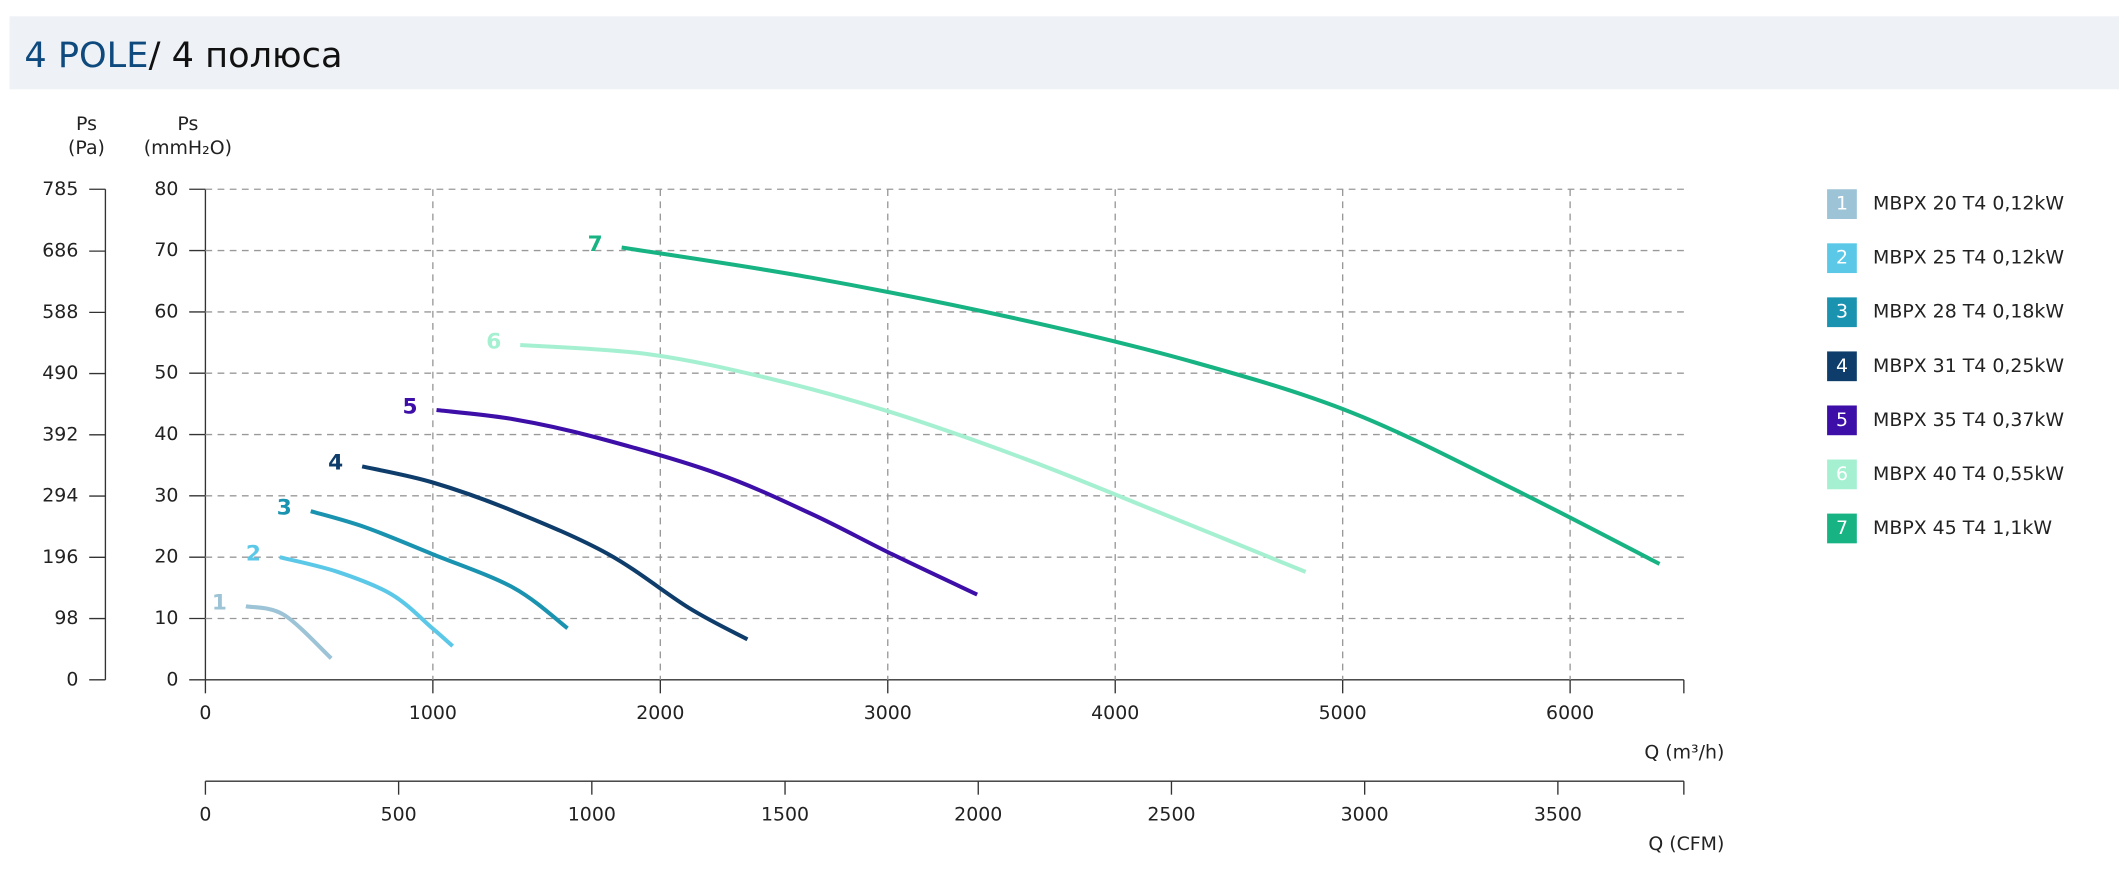 This screenshot has height=888, width=2119. I want to click on x-tick-label: 0, so click(205, 713).